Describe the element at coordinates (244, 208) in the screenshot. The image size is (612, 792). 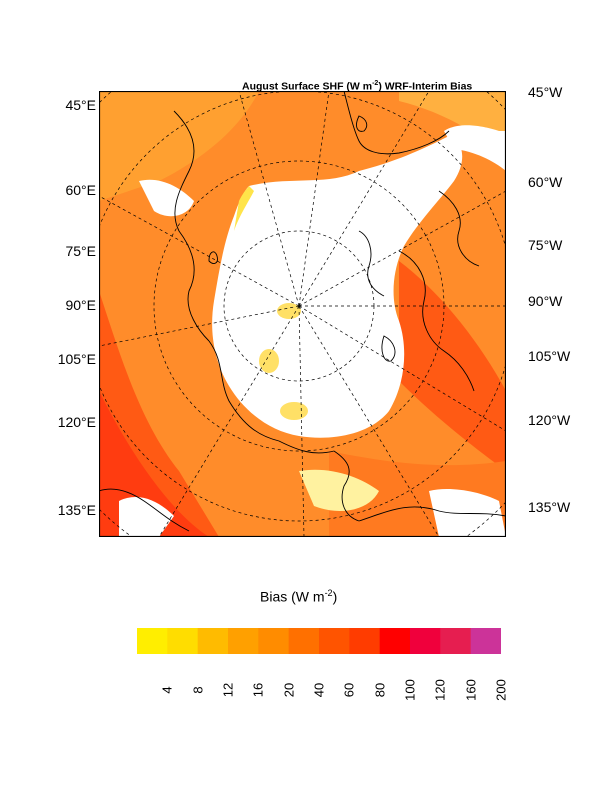
I see `ice-edge-yellow` at that location.